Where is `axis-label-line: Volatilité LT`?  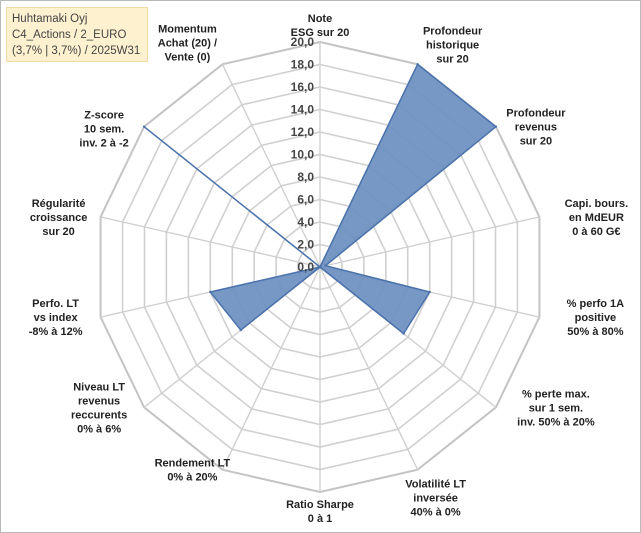
axis-label-line: Volatilité LT is located at coordinates (435, 485).